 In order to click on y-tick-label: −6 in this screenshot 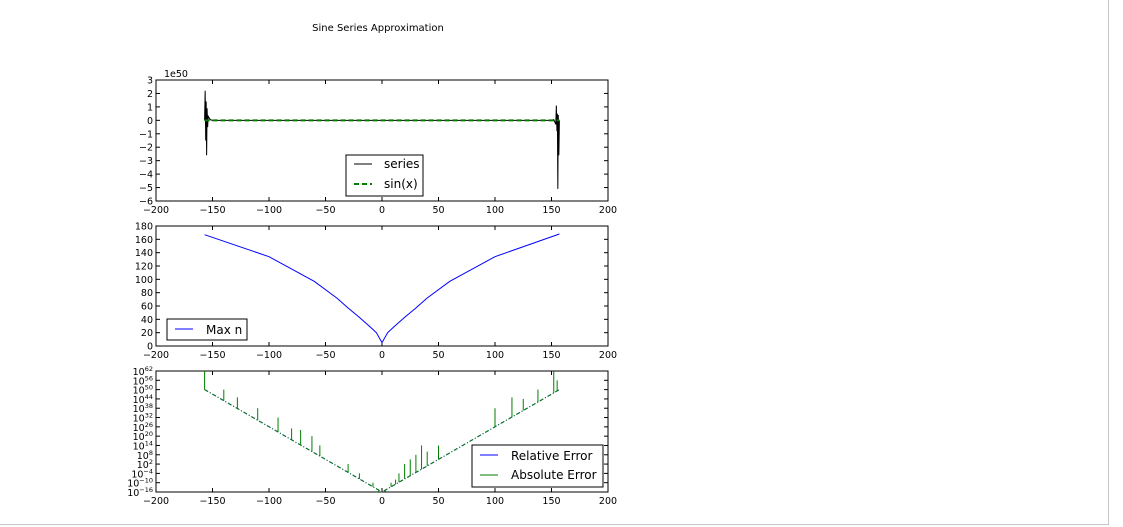, I will do `click(146, 202)`.